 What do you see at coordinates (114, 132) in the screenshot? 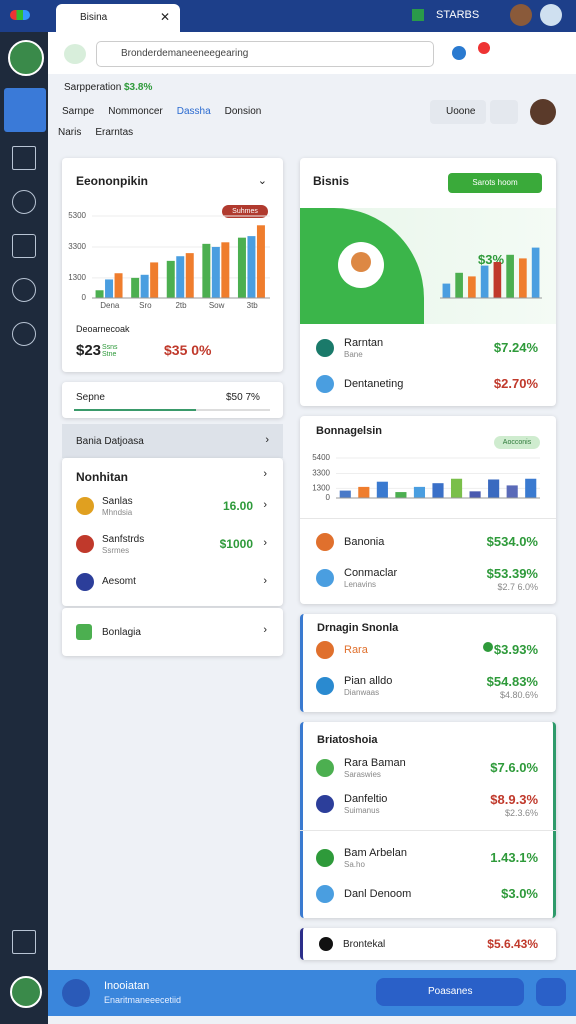
I see `subtab: Erarntas` at bounding box center [114, 132].